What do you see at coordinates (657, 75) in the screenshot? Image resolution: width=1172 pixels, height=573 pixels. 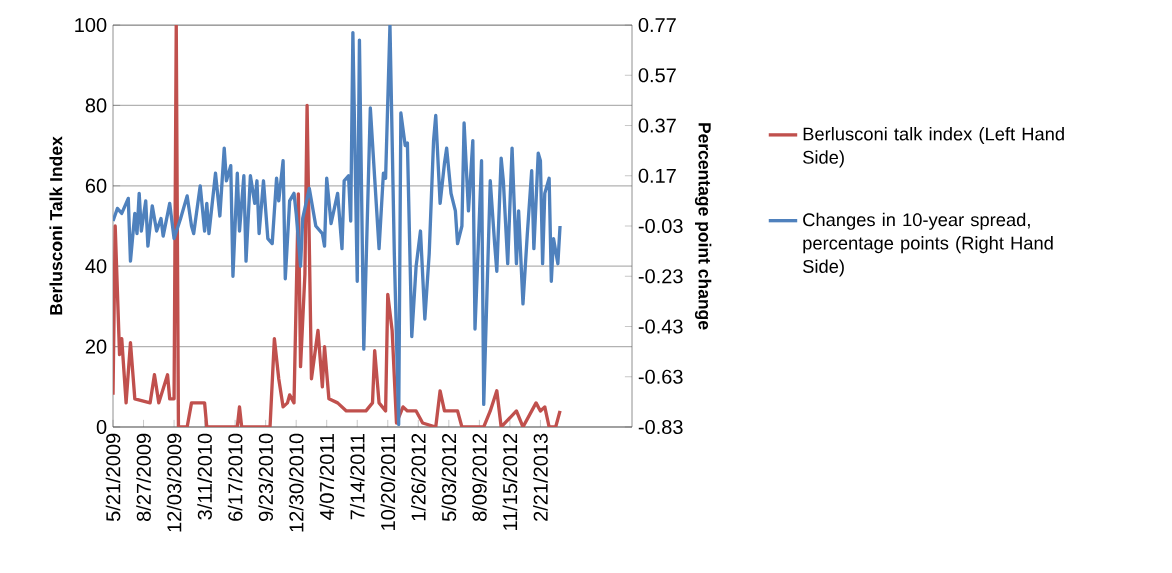 I see `y2-tick-label: 0.57` at bounding box center [657, 75].